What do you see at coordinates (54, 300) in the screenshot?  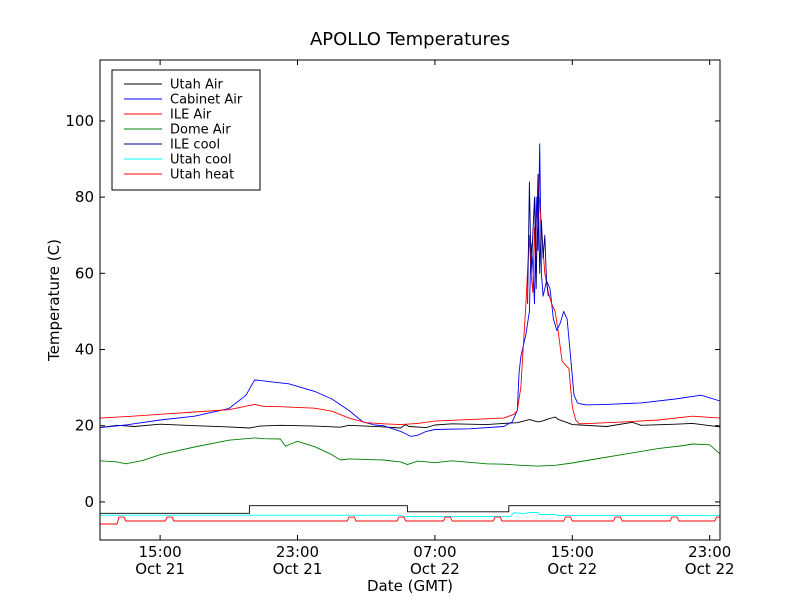 I see `y-axis-label: Temperature (C)` at bounding box center [54, 300].